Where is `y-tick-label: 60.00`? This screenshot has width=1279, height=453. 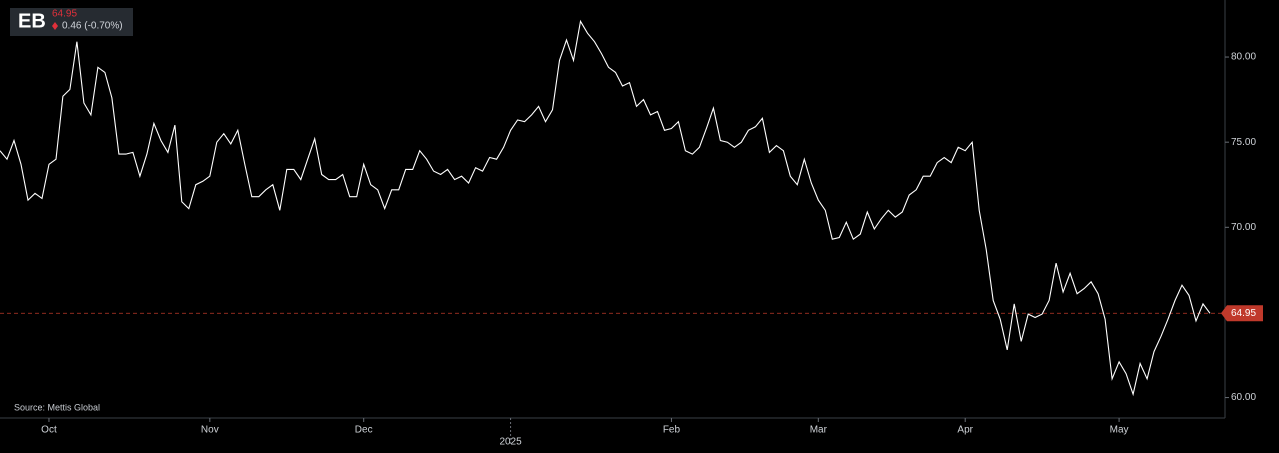 y-tick-label: 60.00 is located at coordinates (1243, 397).